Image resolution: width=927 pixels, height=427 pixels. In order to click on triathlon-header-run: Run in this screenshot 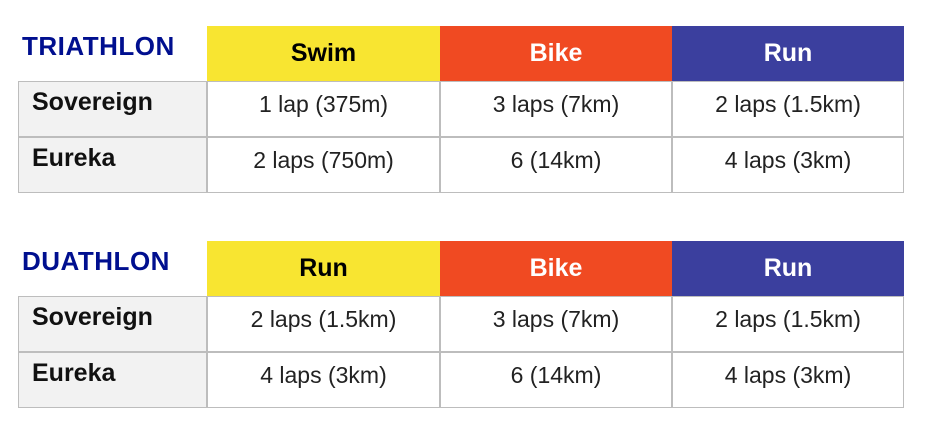, I will do `click(788, 53)`.